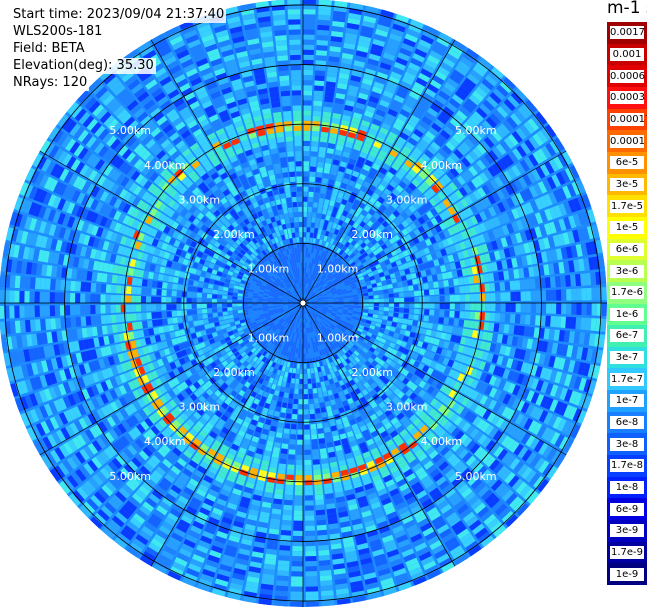 Image resolution: width=647 pixels, height=607 pixels. Describe the element at coordinates (627, 466) in the screenshot. I see `colorbar-tick-label: 1.7e-8` at that location.